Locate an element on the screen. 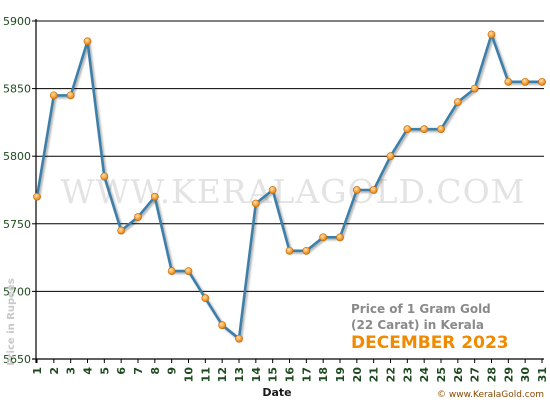 The height and width of the screenshot is (400, 550). caption-line-2: (22 Carat) in Kerala is located at coordinates (417, 325).